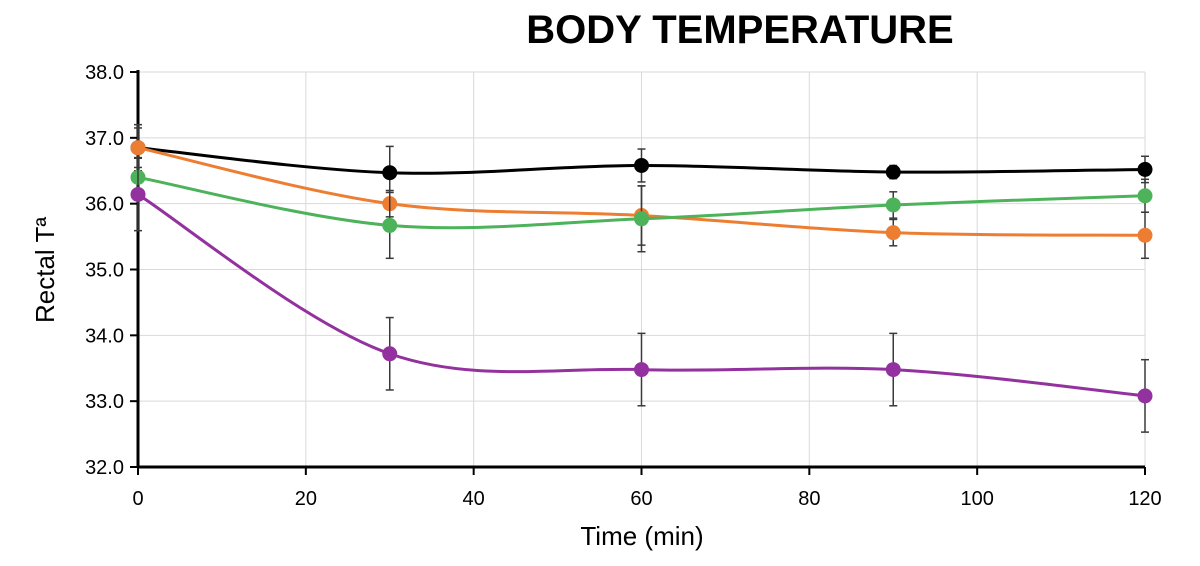 Image resolution: width=1200 pixels, height=566 pixels. Describe the element at coordinates (1144, 499) in the screenshot. I see `x-tick-label: 120` at that location.